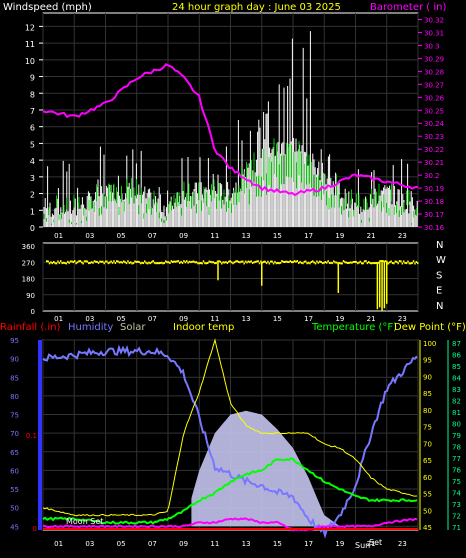  What do you see at coordinates (456, 413) in the screenshot?
I see `temperature-tick-label: 81` at bounding box center [456, 413].